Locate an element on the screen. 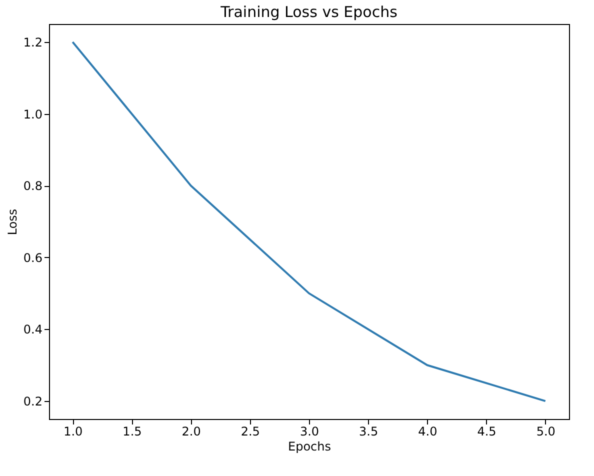 The width and height of the screenshot is (594, 476). x-axis-title: Epochs is located at coordinates (309, 447).